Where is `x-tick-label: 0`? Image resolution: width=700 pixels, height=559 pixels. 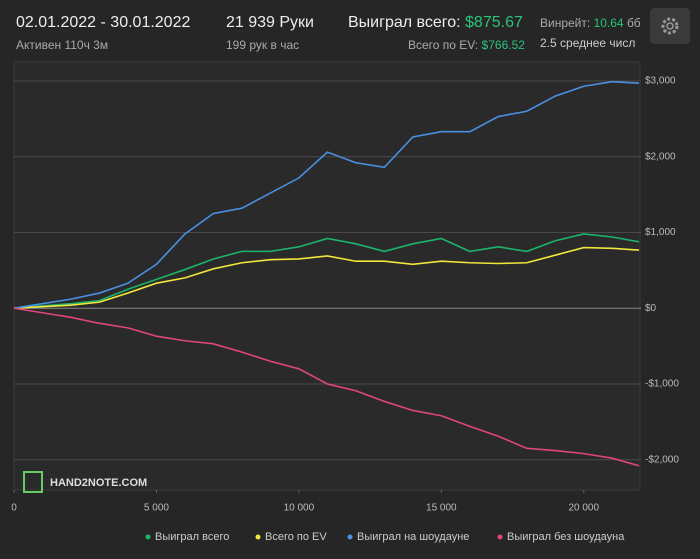 x-tick-label: 0 is located at coordinates (14, 508).